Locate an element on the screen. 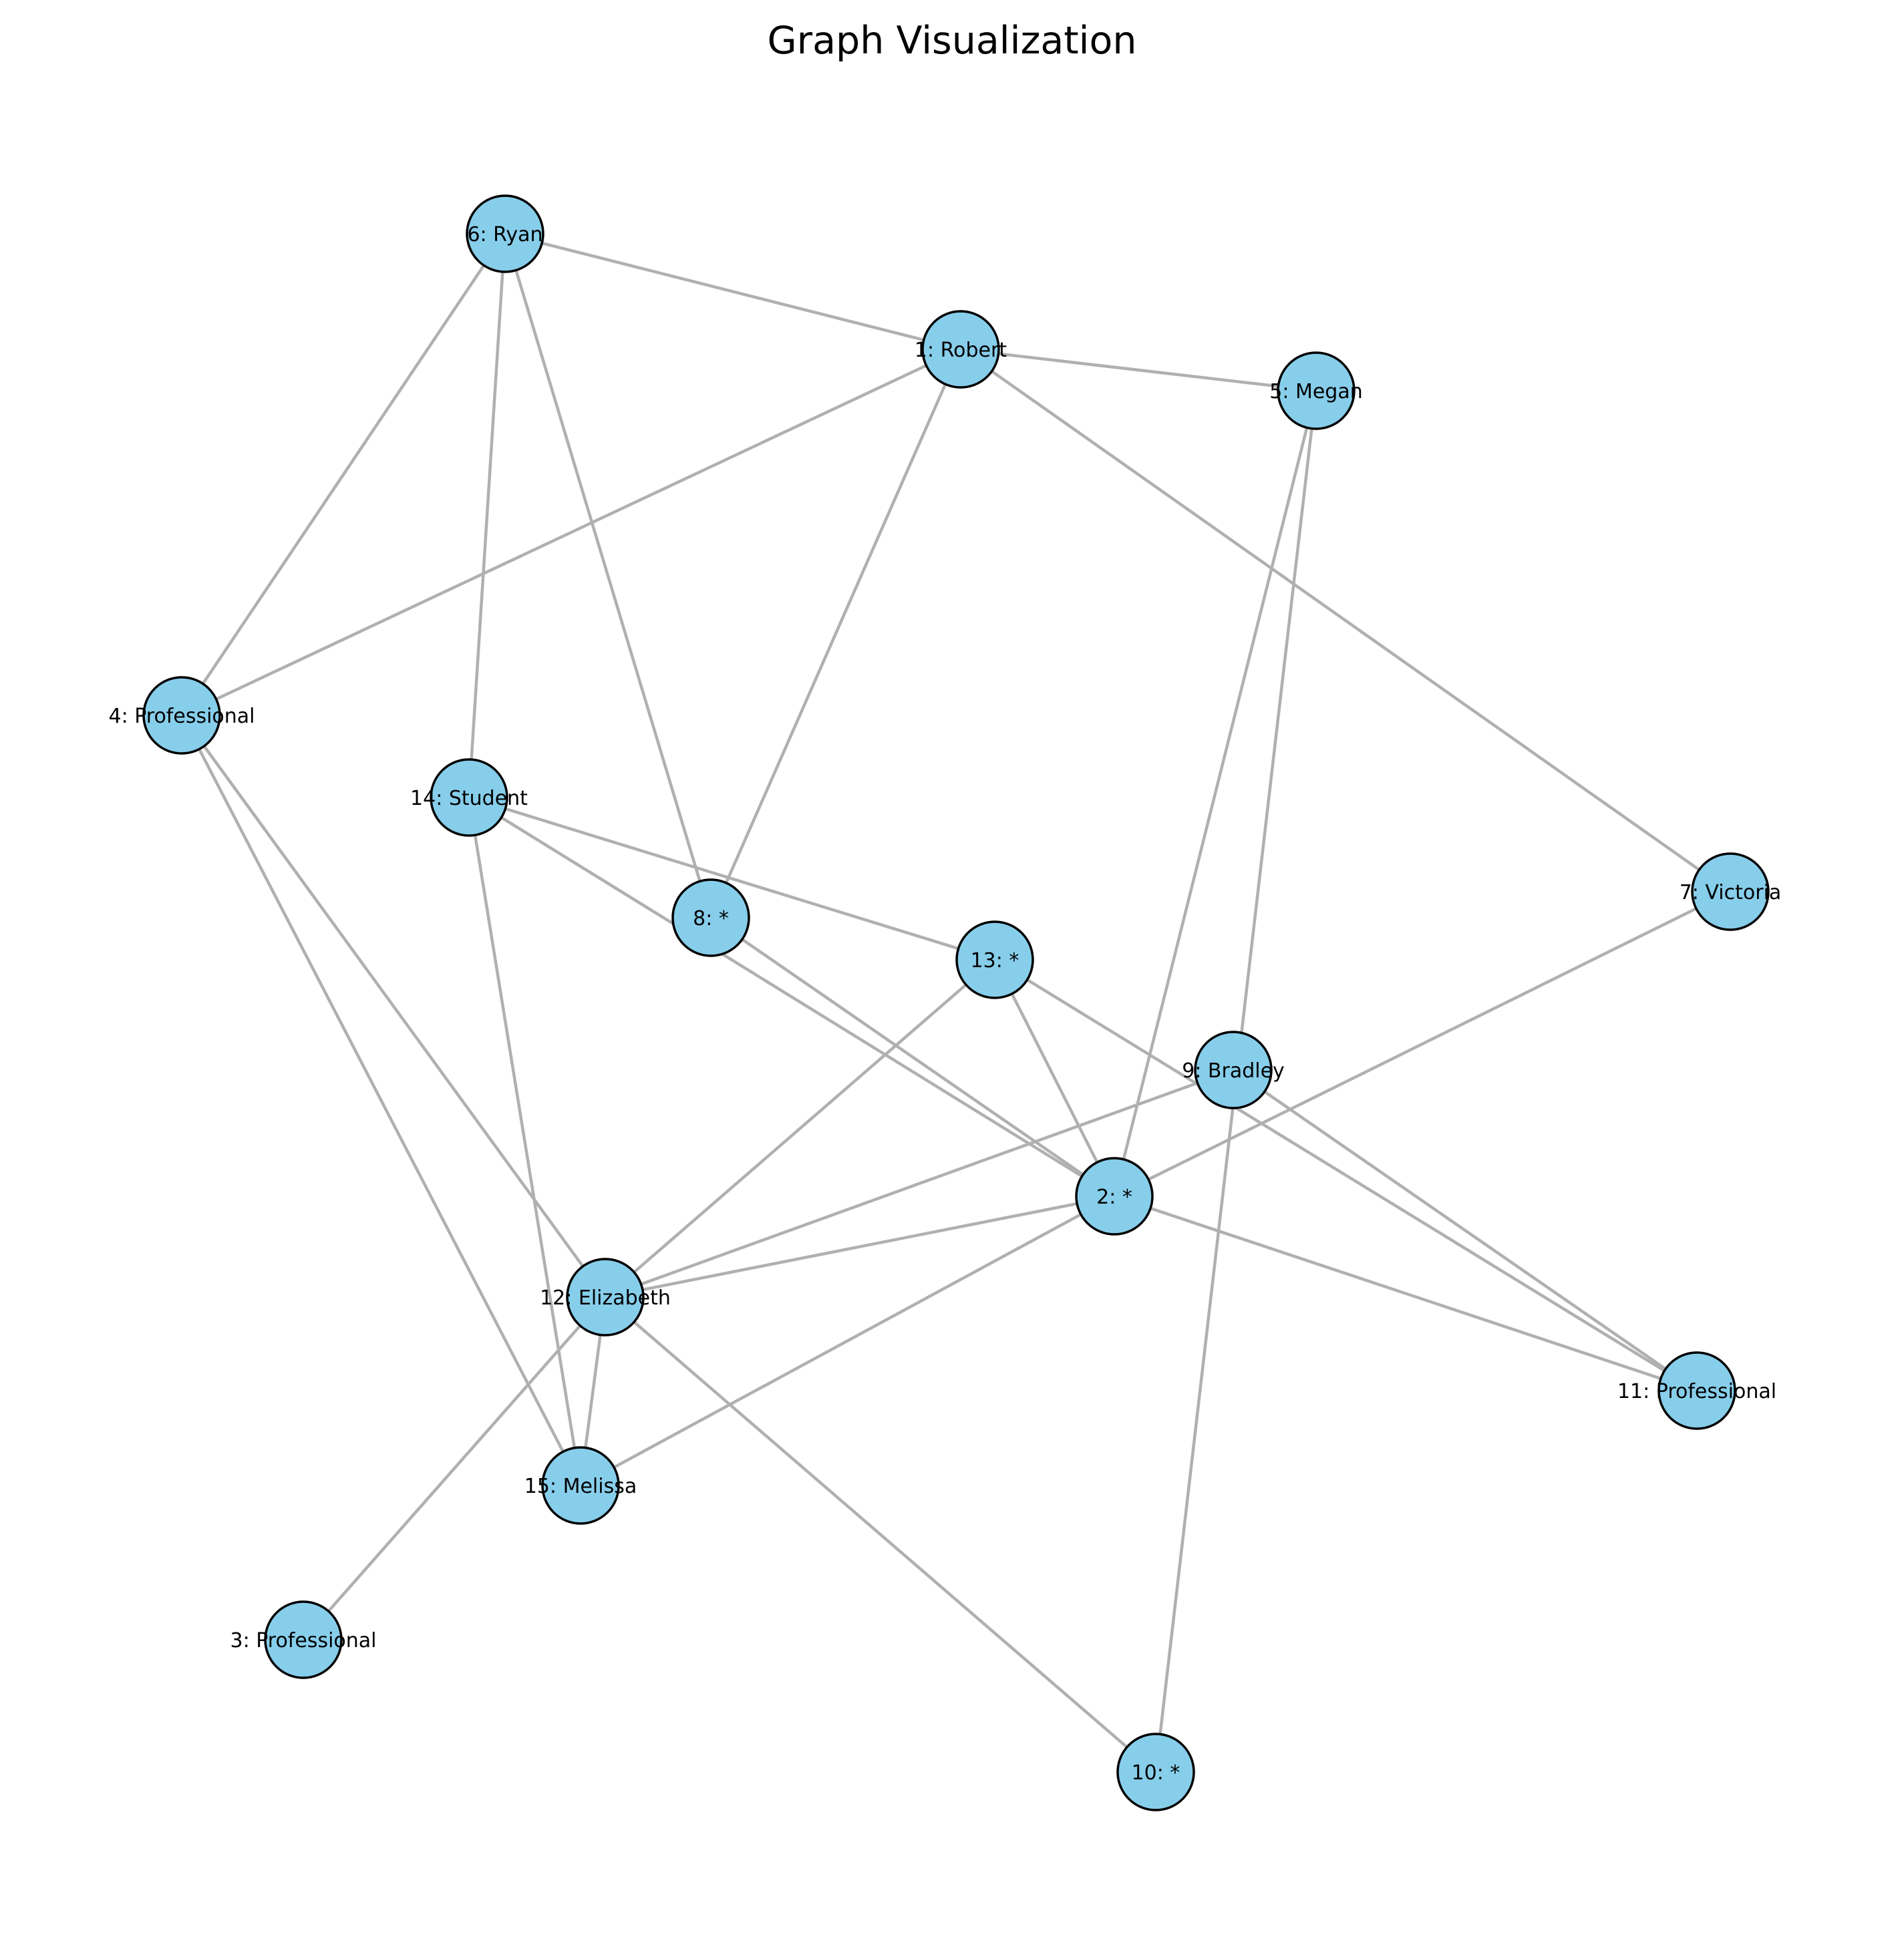  node-2-circle is located at coordinates (1114, 1196).